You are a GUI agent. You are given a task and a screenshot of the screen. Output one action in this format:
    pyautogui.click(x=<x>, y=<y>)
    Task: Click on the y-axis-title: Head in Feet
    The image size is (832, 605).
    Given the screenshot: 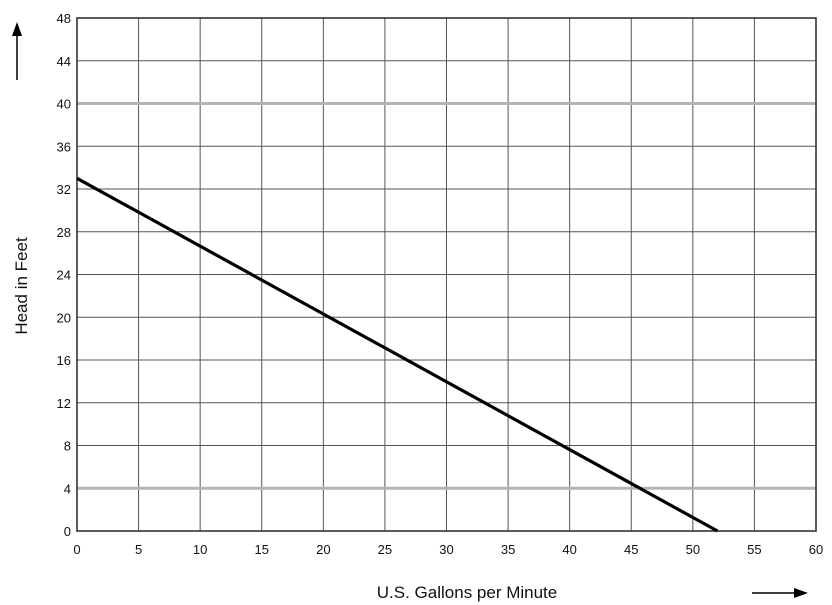 What is the action you would take?
    pyautogui.click(x=21, y=286)
    